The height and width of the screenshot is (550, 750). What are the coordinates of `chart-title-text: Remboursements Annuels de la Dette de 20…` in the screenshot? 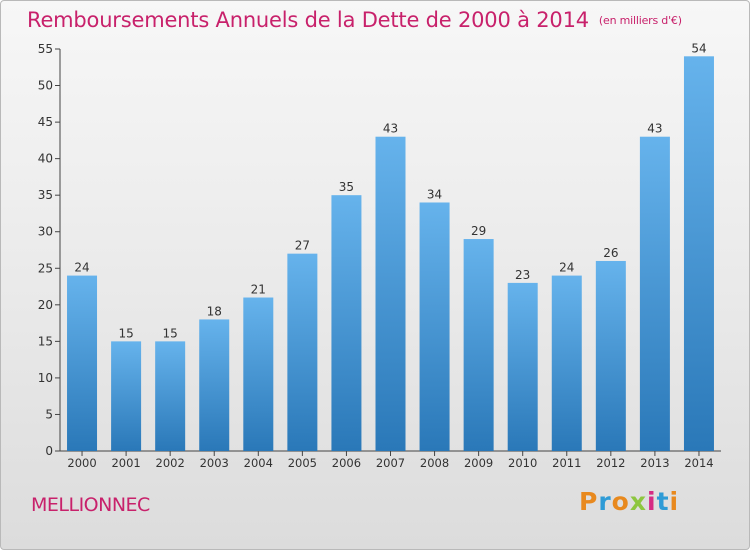 It's located at (308, 20).